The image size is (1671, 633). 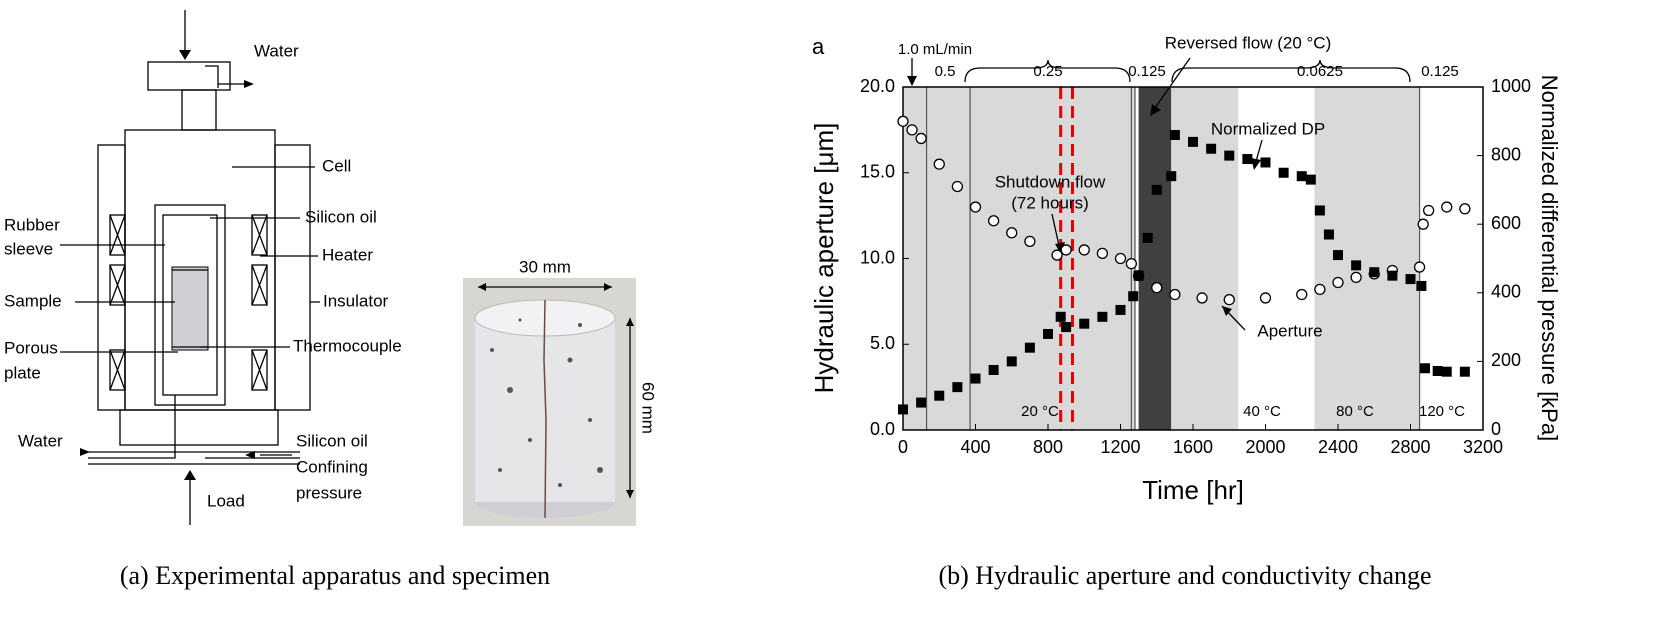 I want to click on annotation: 0.125, so click(x=1147, y=71).